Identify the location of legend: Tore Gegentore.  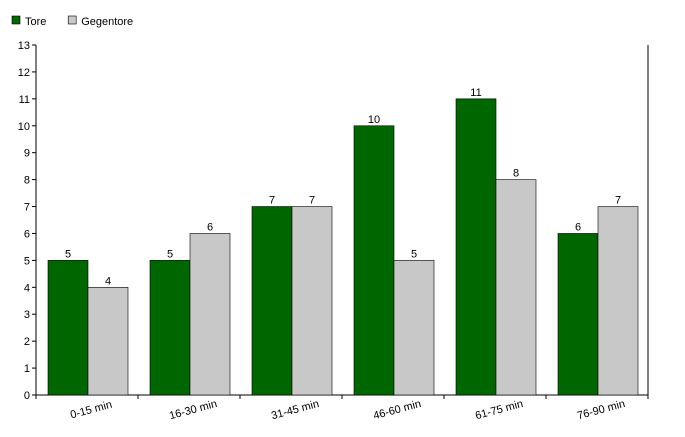
(72, 21).